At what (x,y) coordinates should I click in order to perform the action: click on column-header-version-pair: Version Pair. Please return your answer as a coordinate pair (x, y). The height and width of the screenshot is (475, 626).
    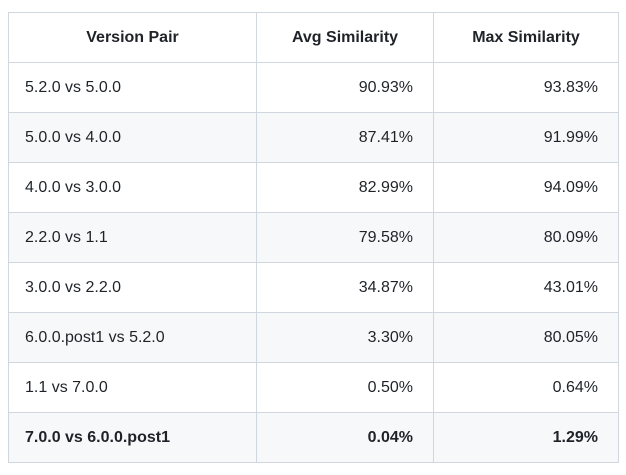
    Looking at the image, I should click on (132, 37).